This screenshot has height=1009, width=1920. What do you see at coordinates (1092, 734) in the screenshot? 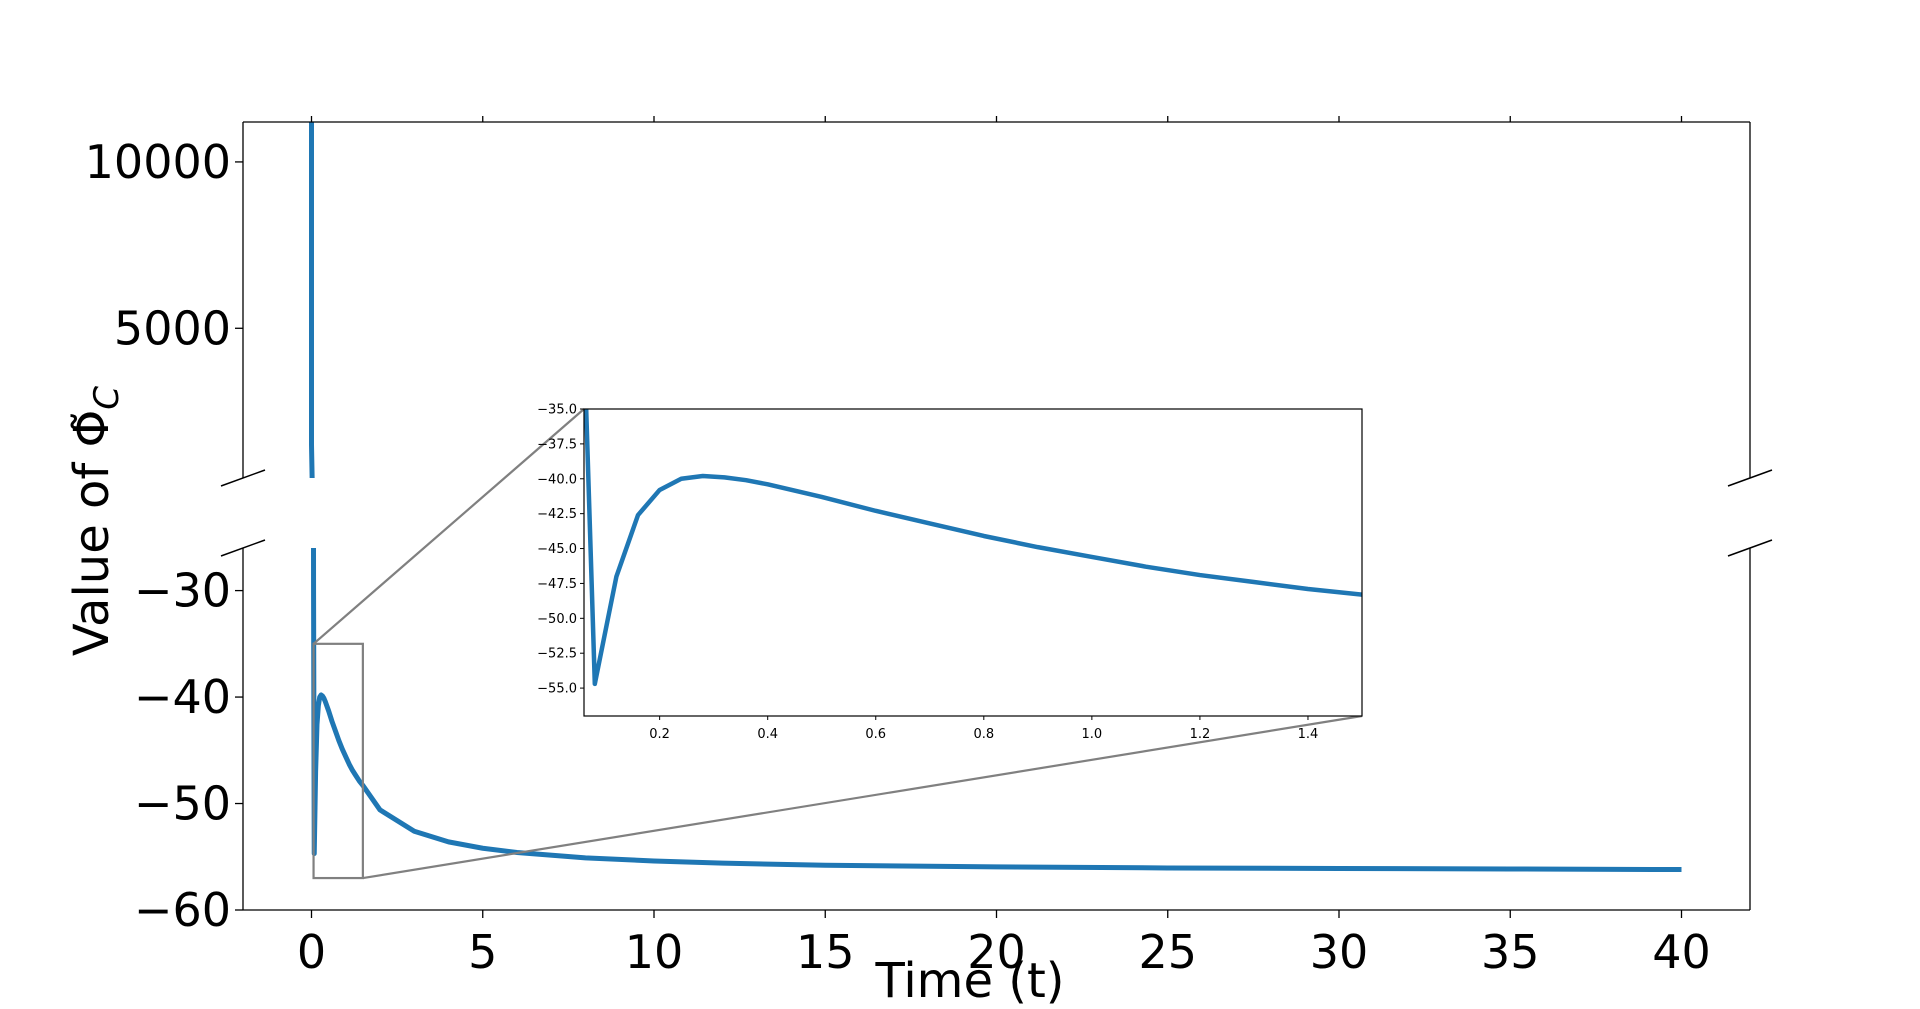
I see `inset-x-tick-label: 1.0` at bounding box center [1092, 734].